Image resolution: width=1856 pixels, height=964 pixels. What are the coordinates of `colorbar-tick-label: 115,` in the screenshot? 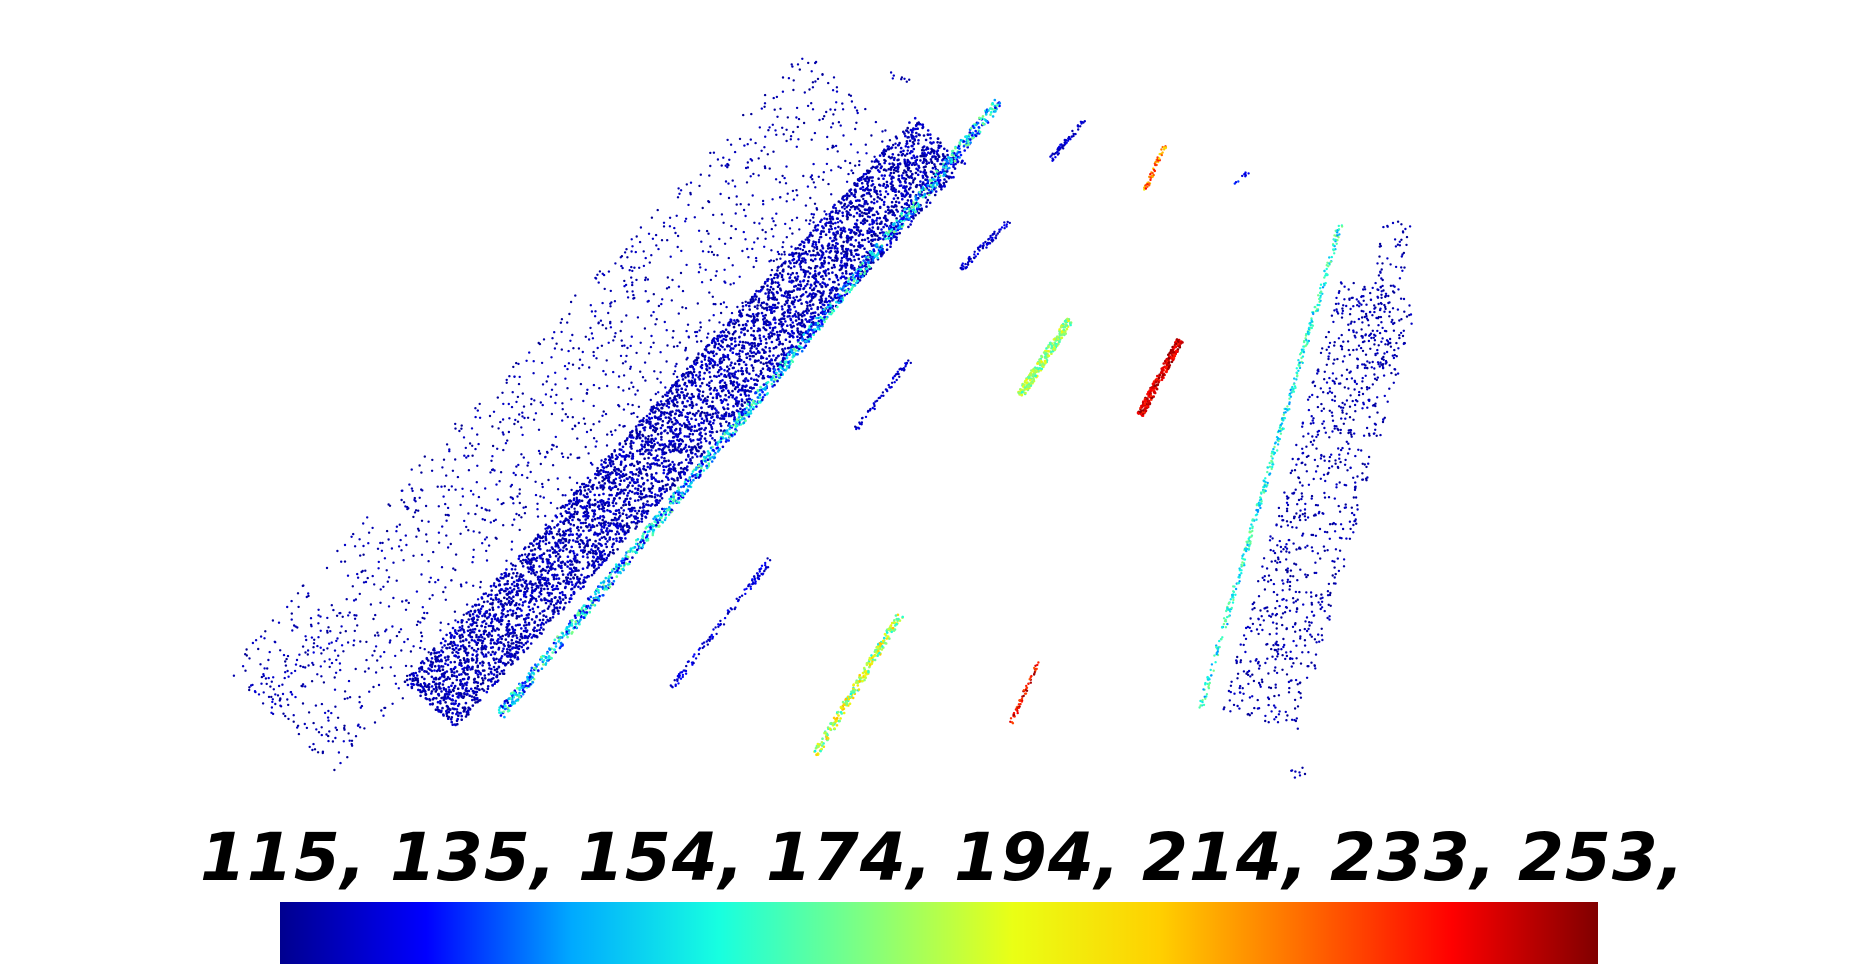 It's located at (283, 857).